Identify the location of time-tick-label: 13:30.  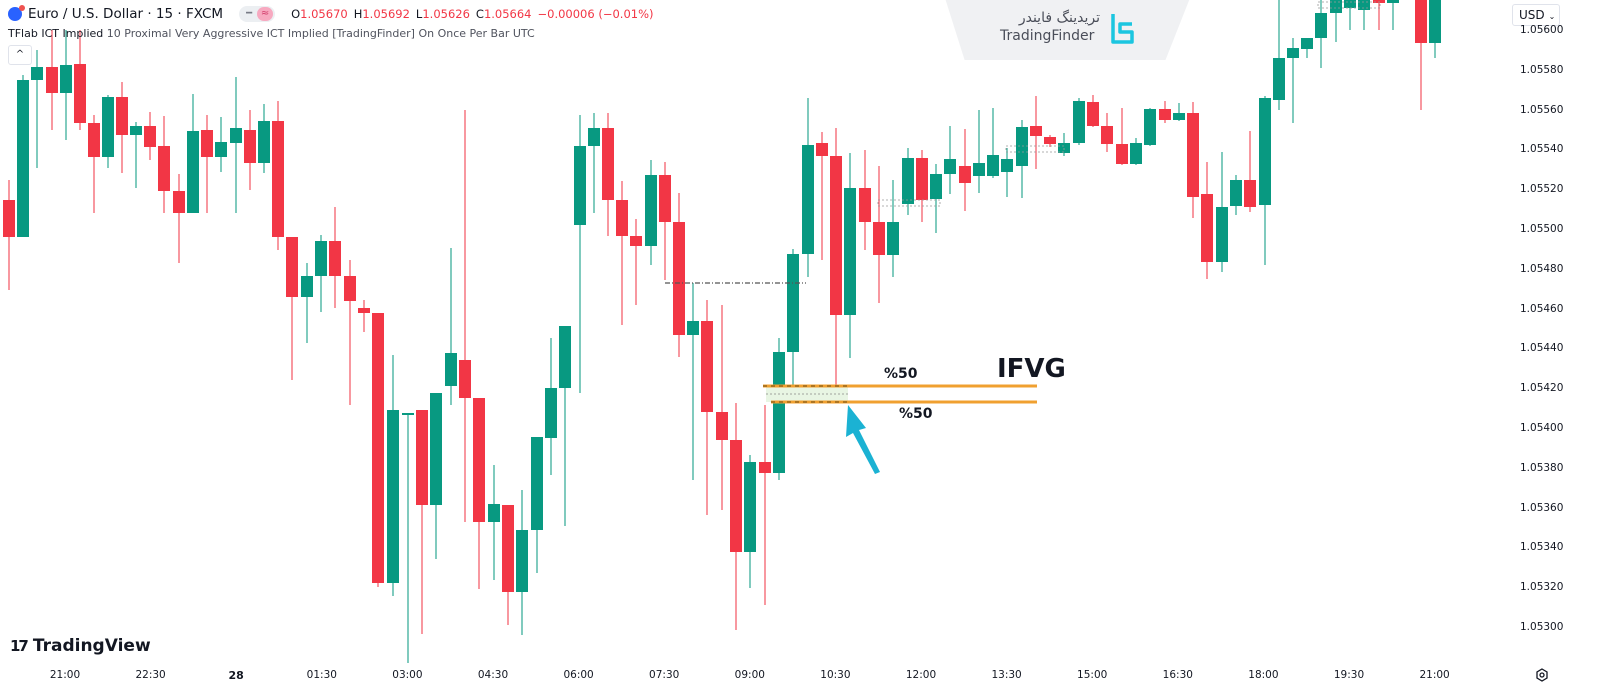
(1006, 675).